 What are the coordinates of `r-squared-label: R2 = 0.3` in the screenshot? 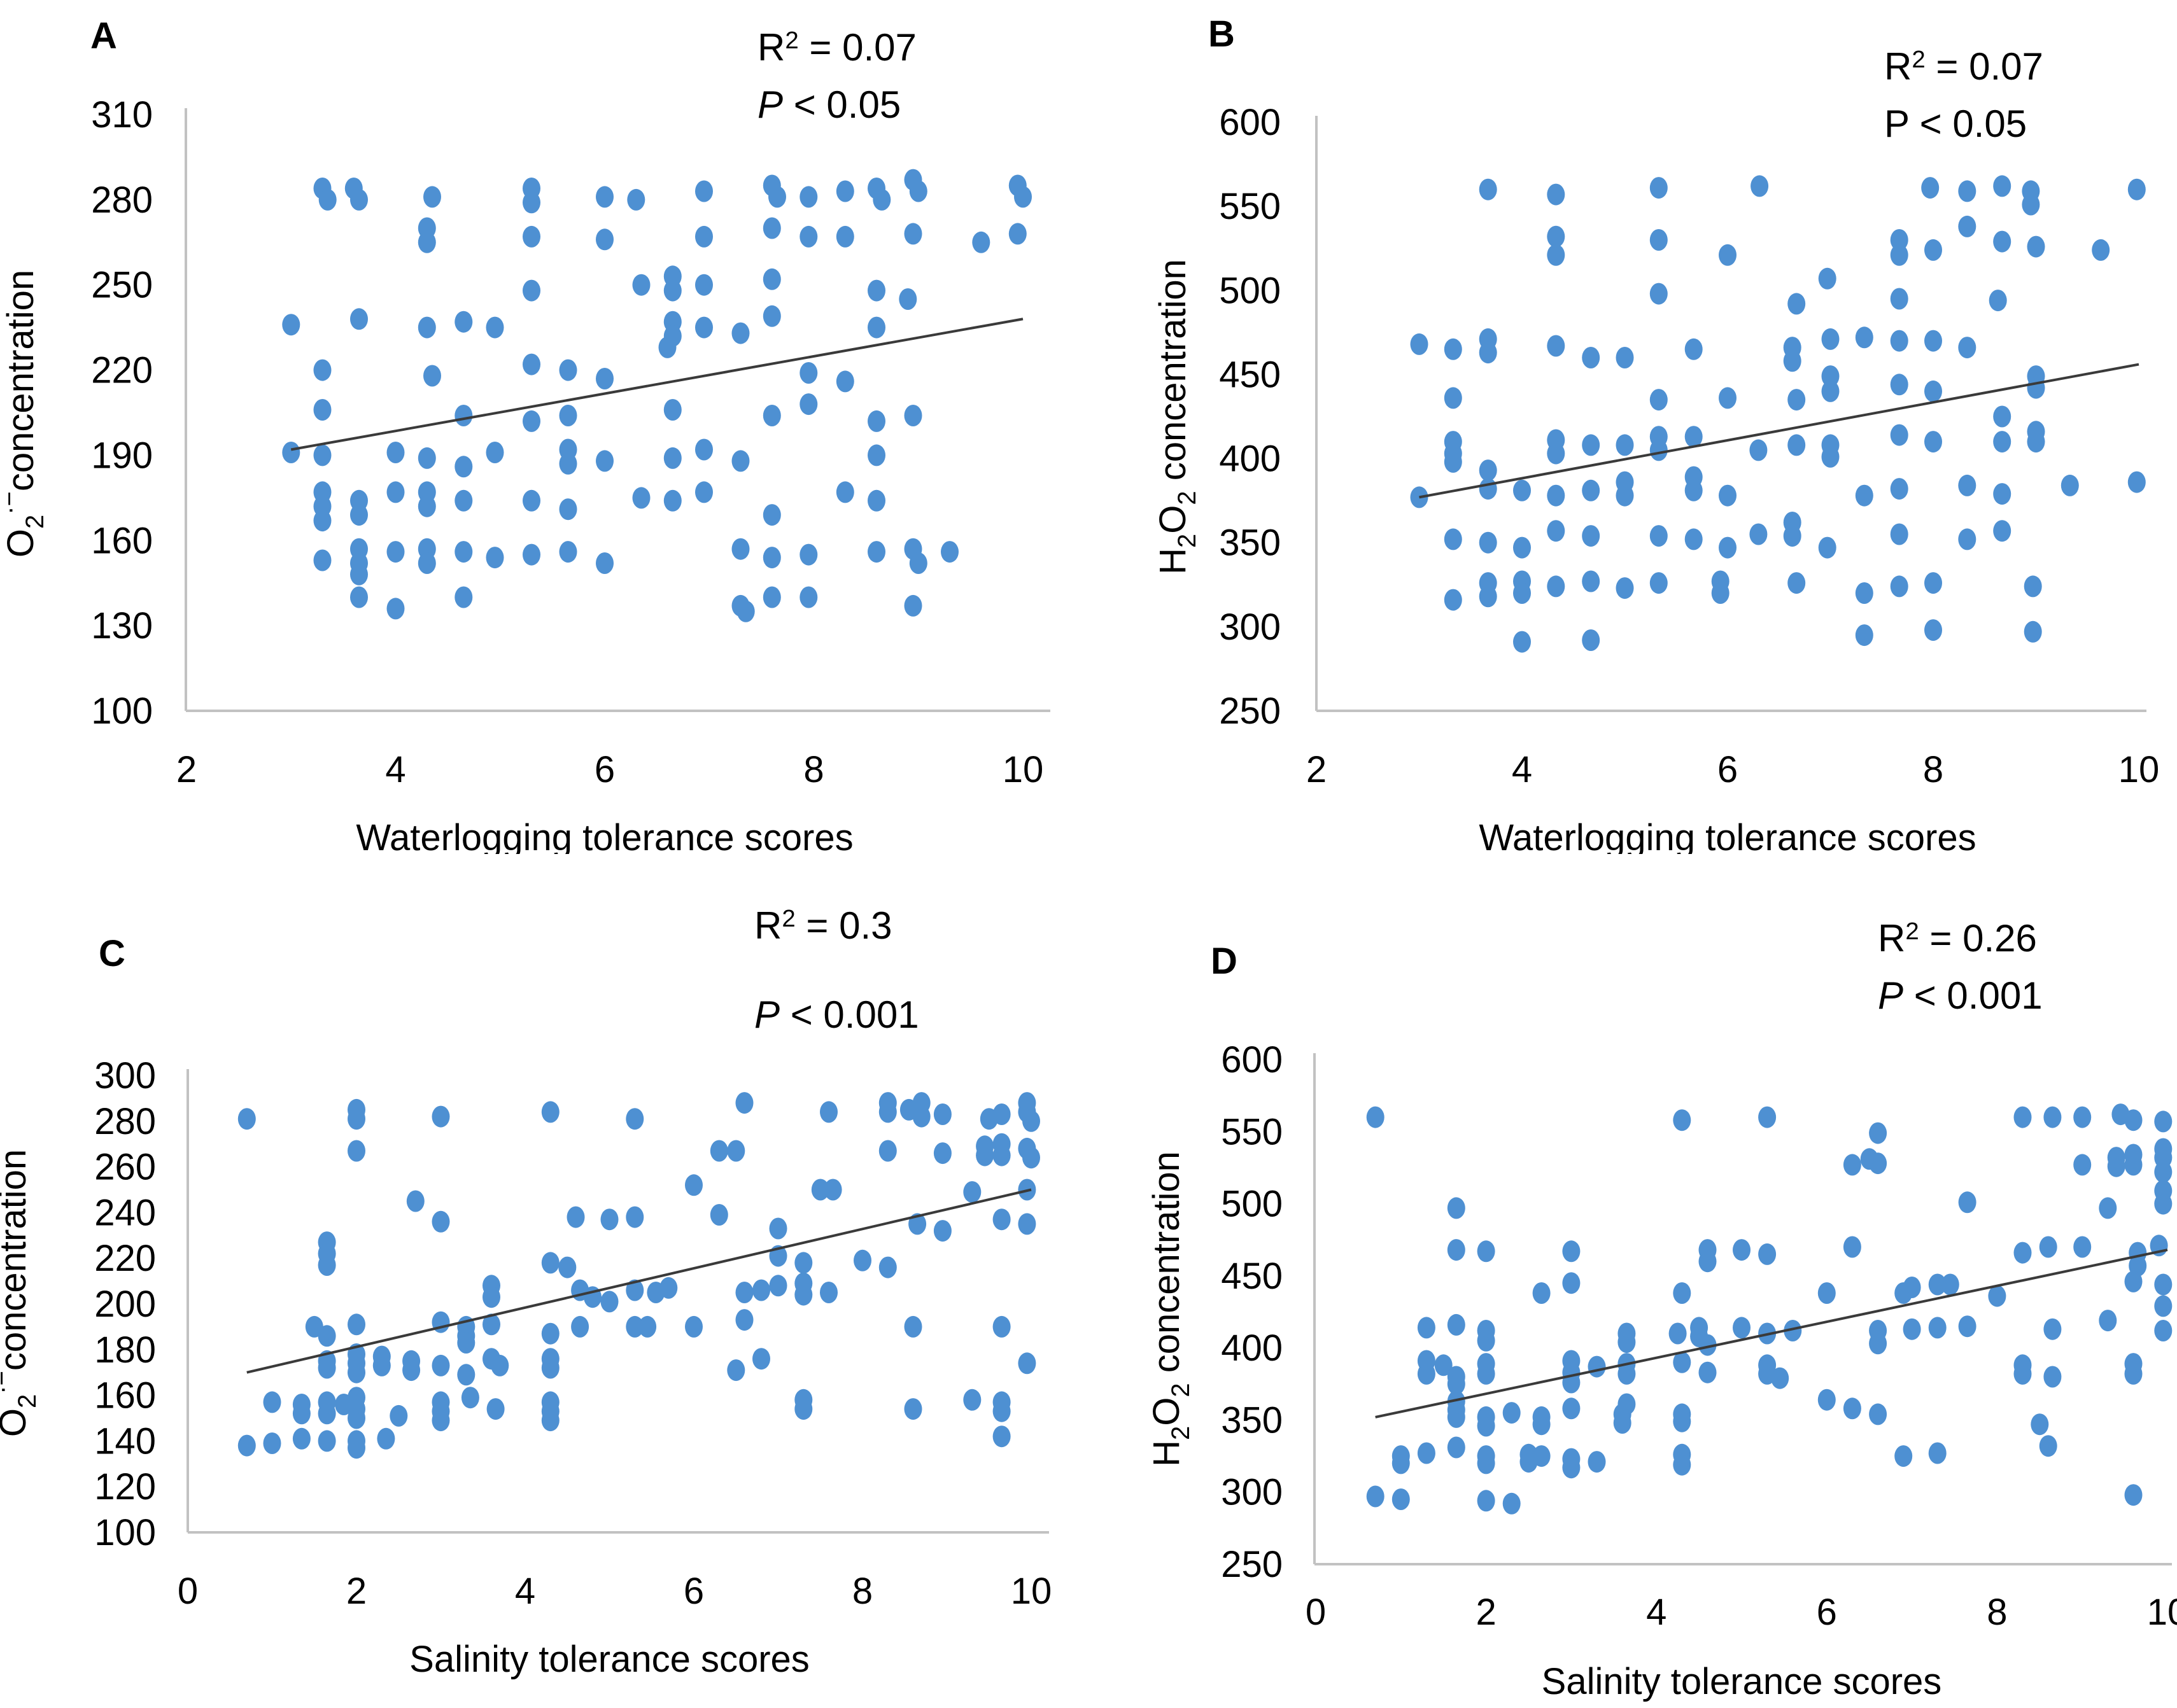 It's located at (823, 925).